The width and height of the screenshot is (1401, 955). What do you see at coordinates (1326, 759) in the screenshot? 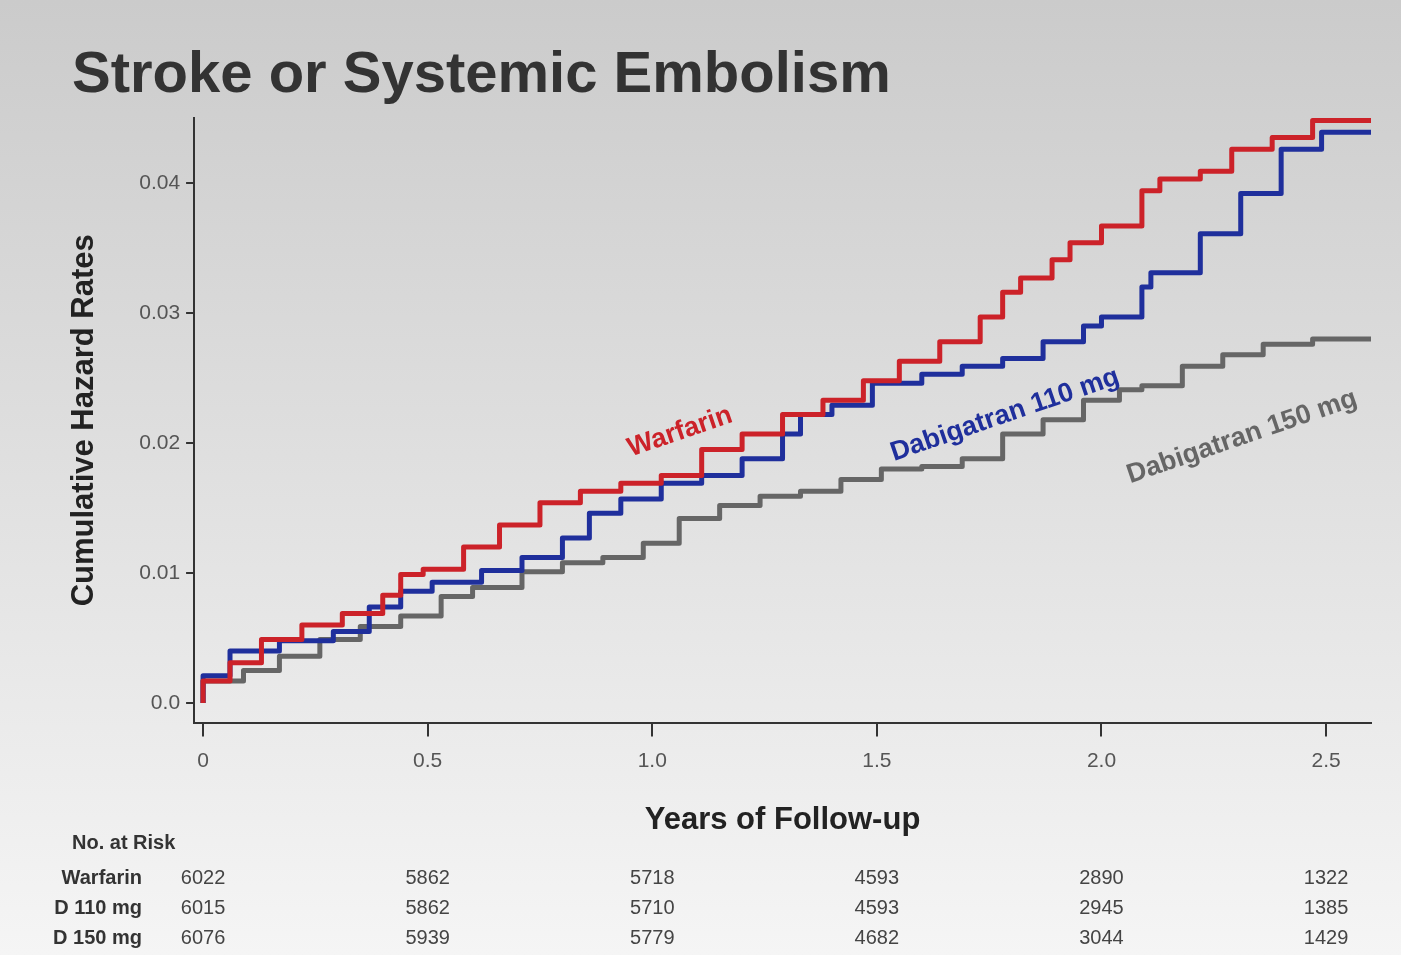
I see `x-tick-label: 2.5` at bounding box center [1326, 759].